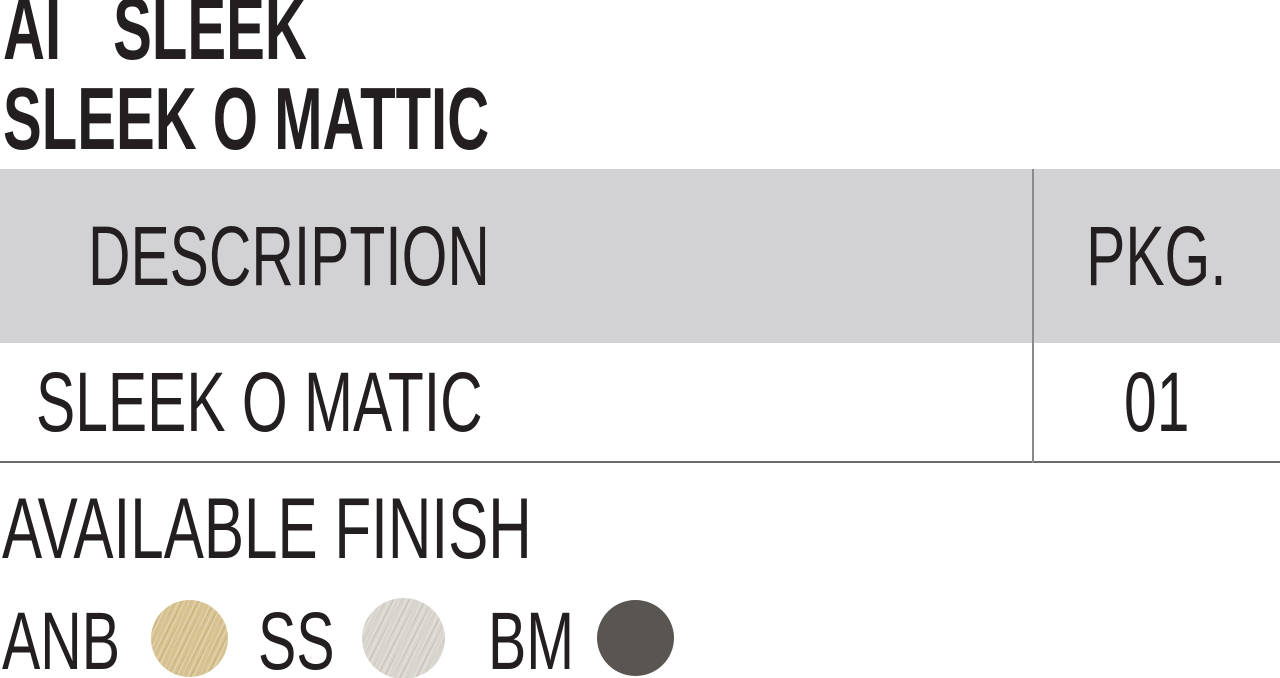 Image resolution: width=1280 pixels, height=678 pixels. I want to click on finish-code-anb: ANB, so click(86, 636).